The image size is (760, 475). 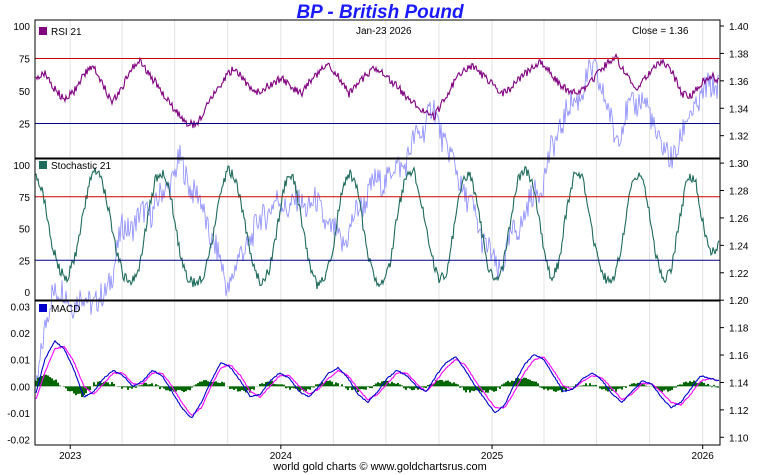 What do you see at coordinates (739, 219) in the screenshot?
I see `right-tick-label: 1.26` at bounding box center [739, 219].